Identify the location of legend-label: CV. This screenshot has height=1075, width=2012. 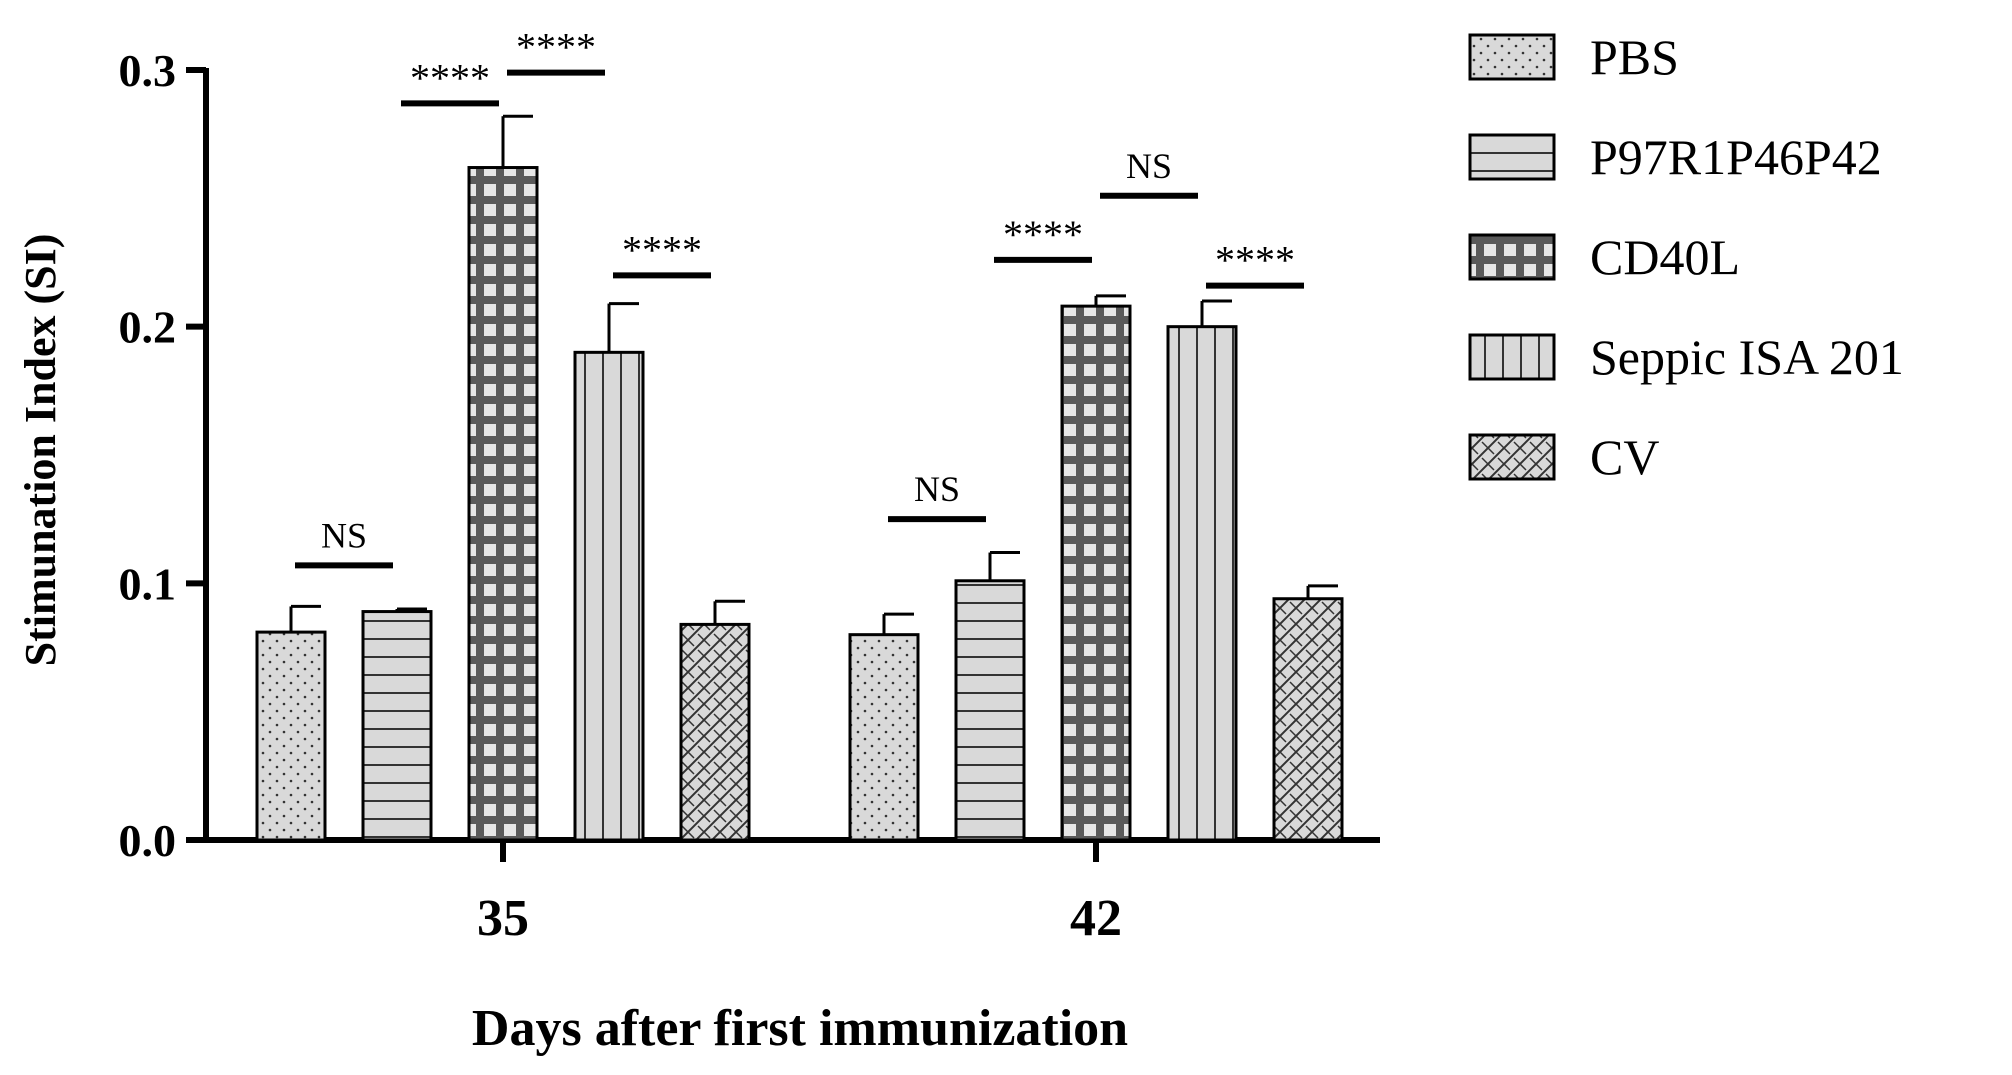
(1624, 457).